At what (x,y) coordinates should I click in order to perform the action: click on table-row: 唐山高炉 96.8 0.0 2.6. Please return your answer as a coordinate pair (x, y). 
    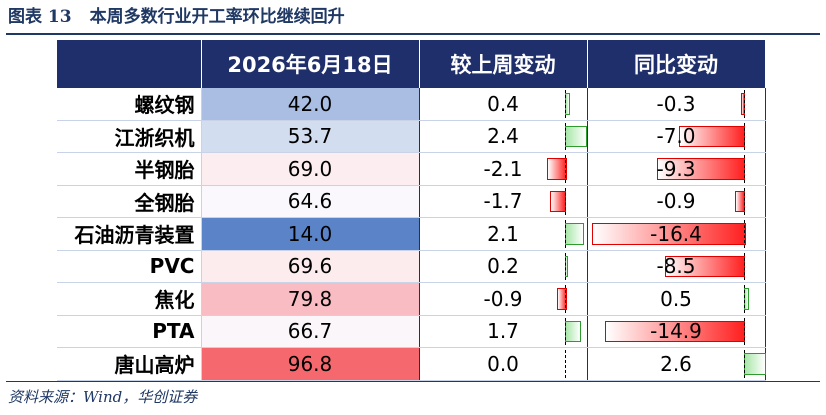
    Looking at the image, I should click on (411, 364).